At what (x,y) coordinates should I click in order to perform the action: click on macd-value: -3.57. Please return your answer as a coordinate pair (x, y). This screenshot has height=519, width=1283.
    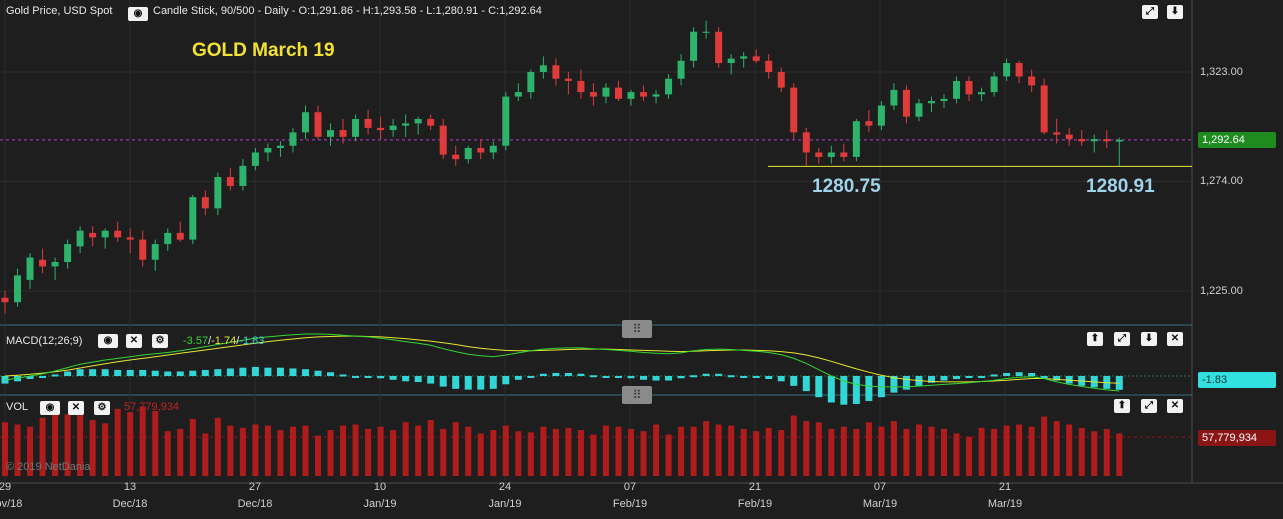
    Looking at the image, I should click on (196, 341).